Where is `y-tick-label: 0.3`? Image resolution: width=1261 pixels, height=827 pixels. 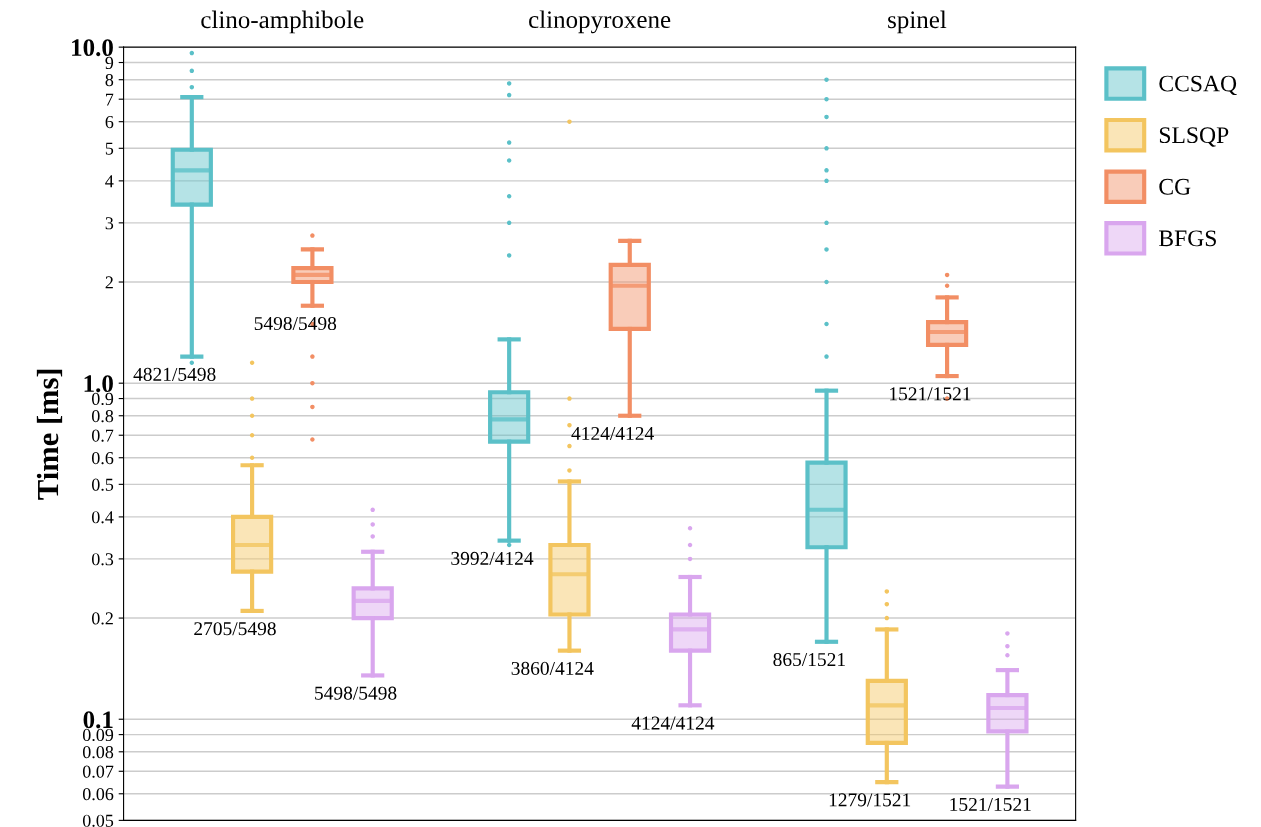
y-tick-label: 0.3 is located at coordinates (102, 559).